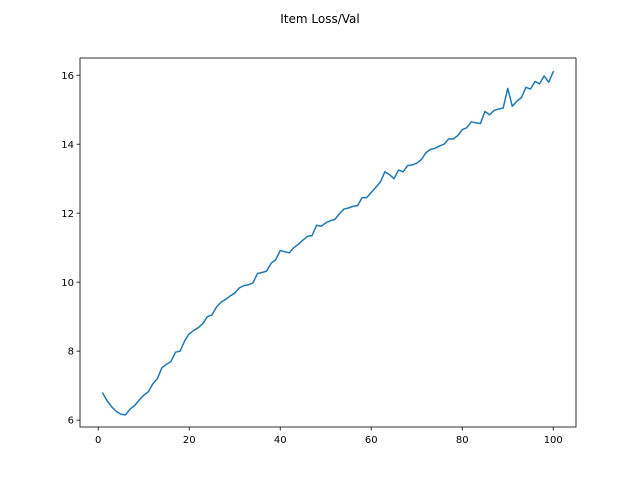 This screenshot has width=640, height=480. Describe the element at coordinates (280, 440) in the screenshot. I see `x-tick-label: 40` at that location.